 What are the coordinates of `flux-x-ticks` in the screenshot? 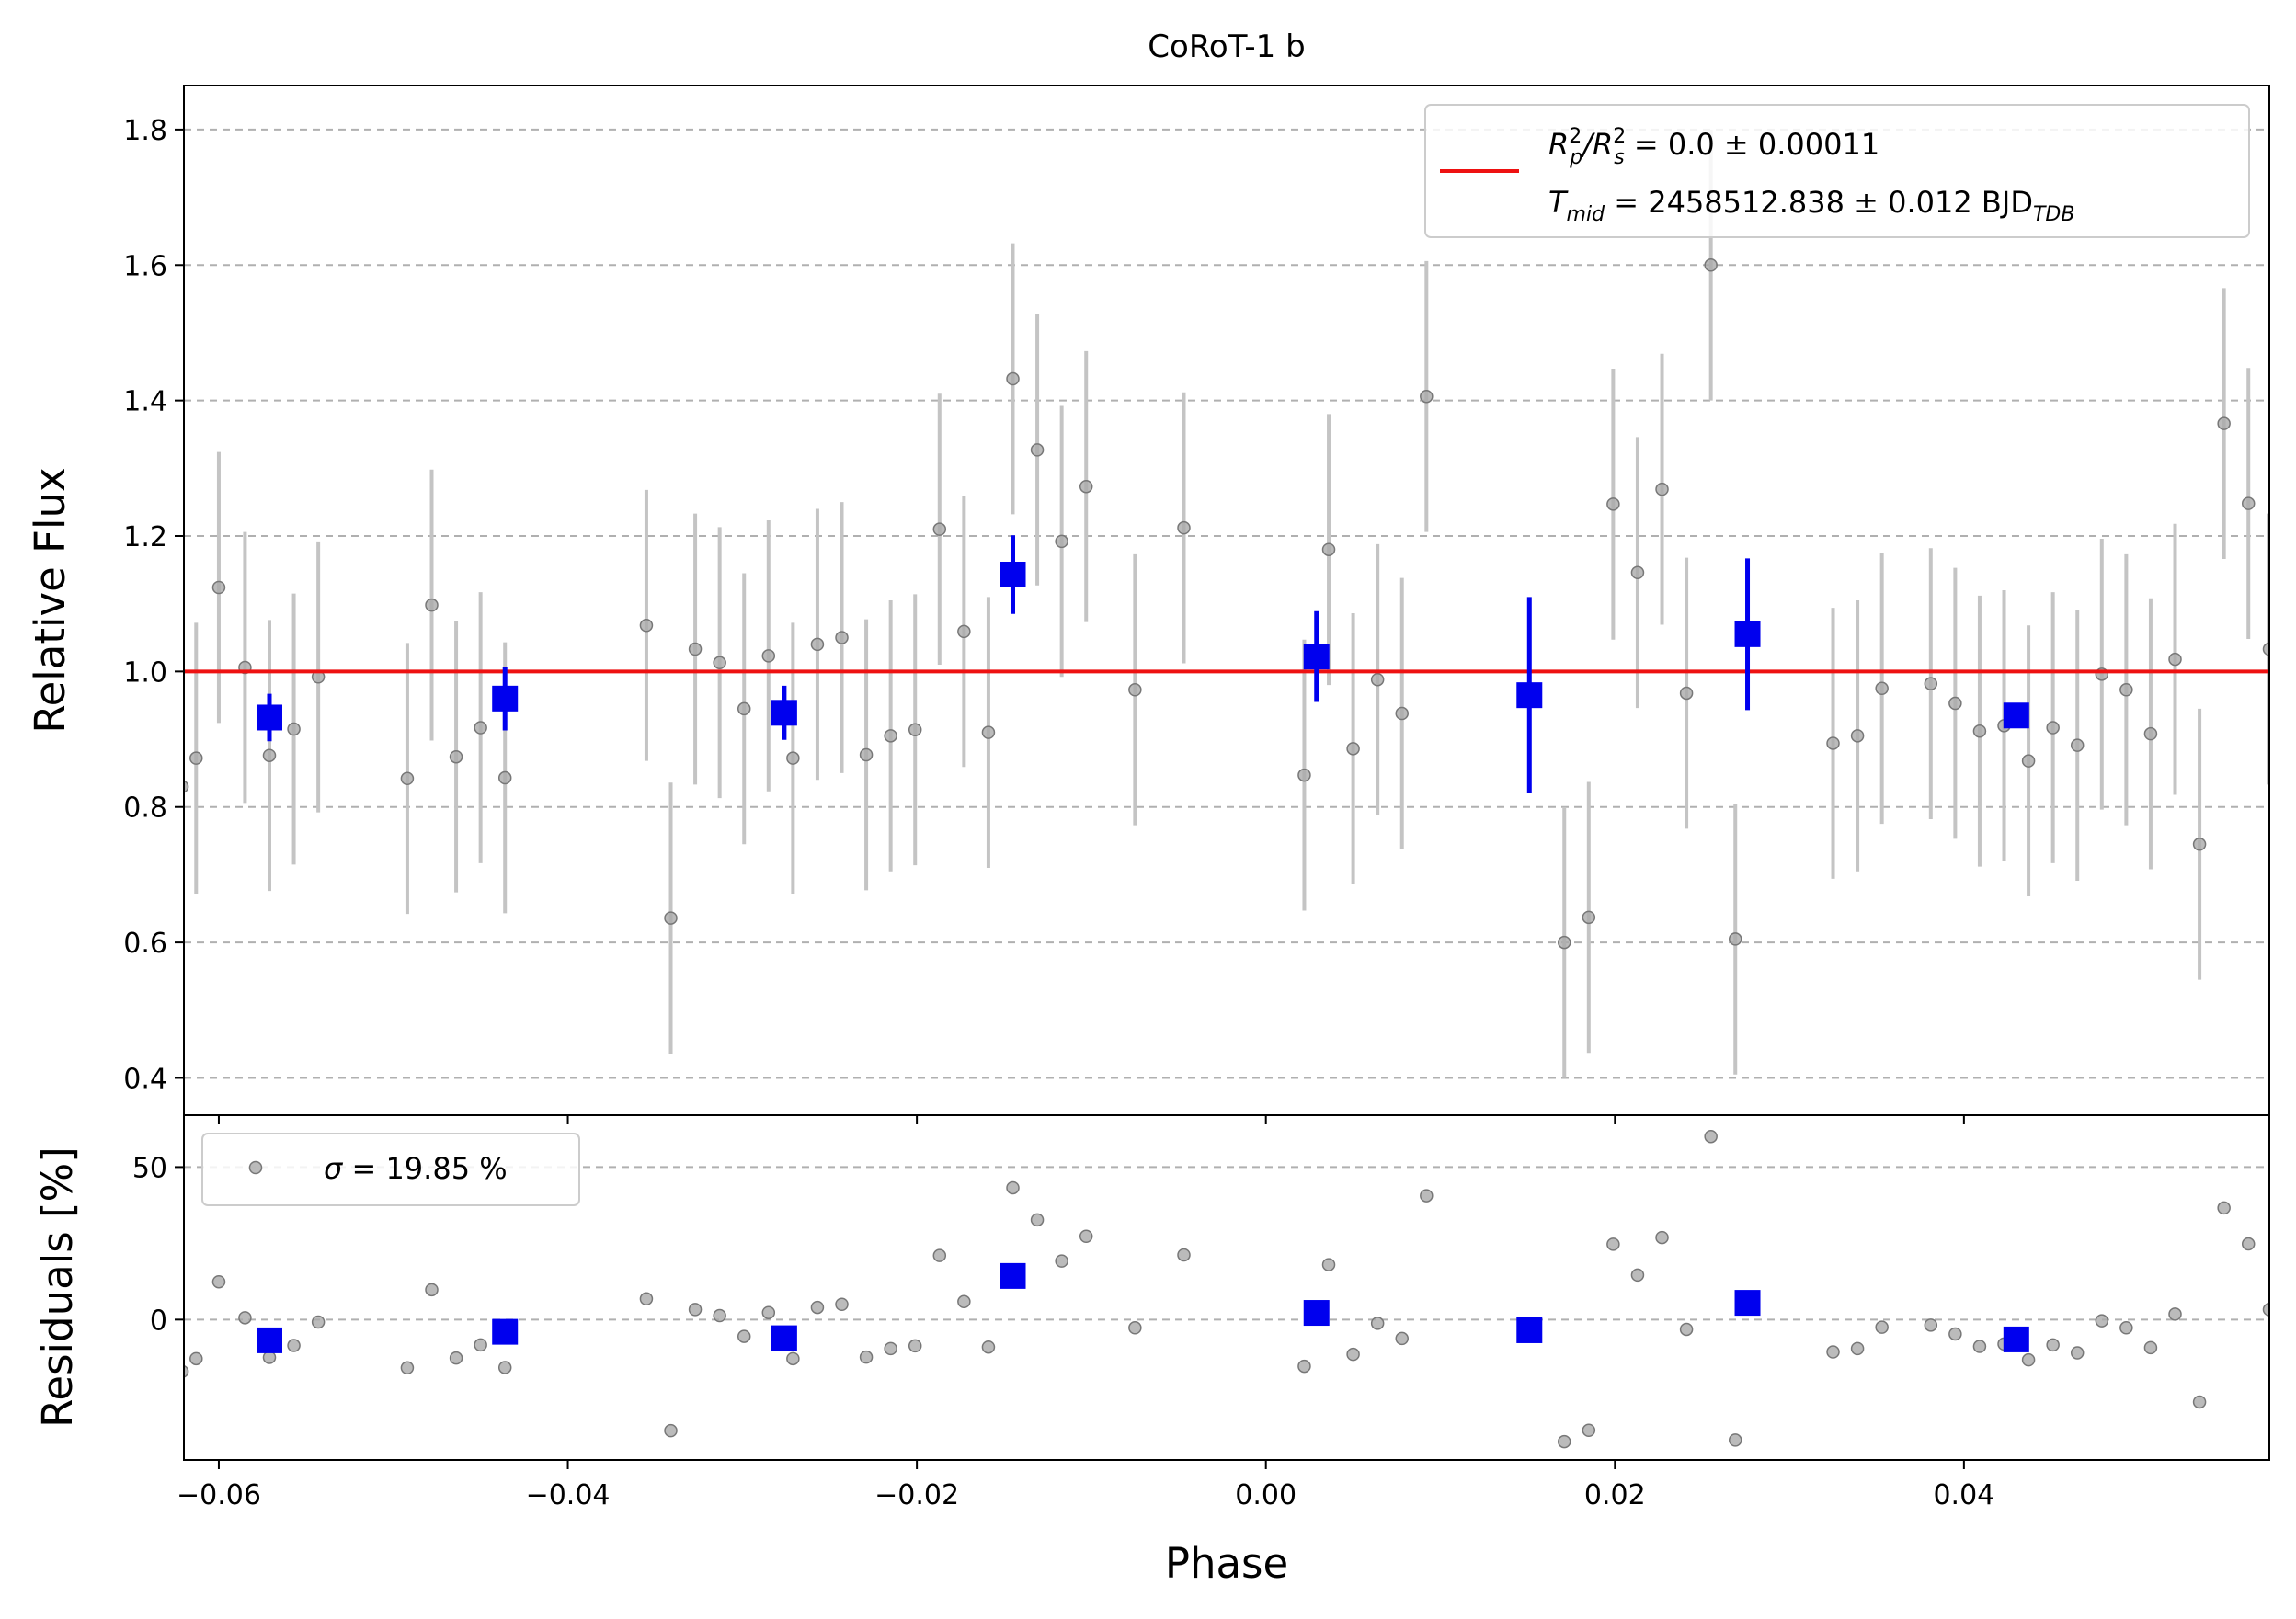 It's located at (1091, 1119).